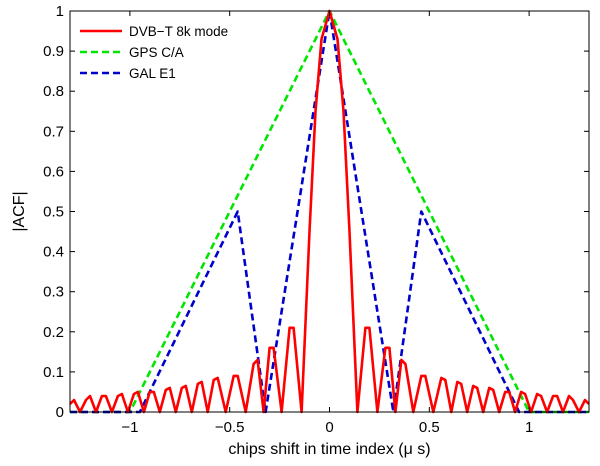 This screenshot has height=466, width=600. Describe the element at coordinates (60, 11) in the screenshot. I see `y-tick-label: 1` at that location.